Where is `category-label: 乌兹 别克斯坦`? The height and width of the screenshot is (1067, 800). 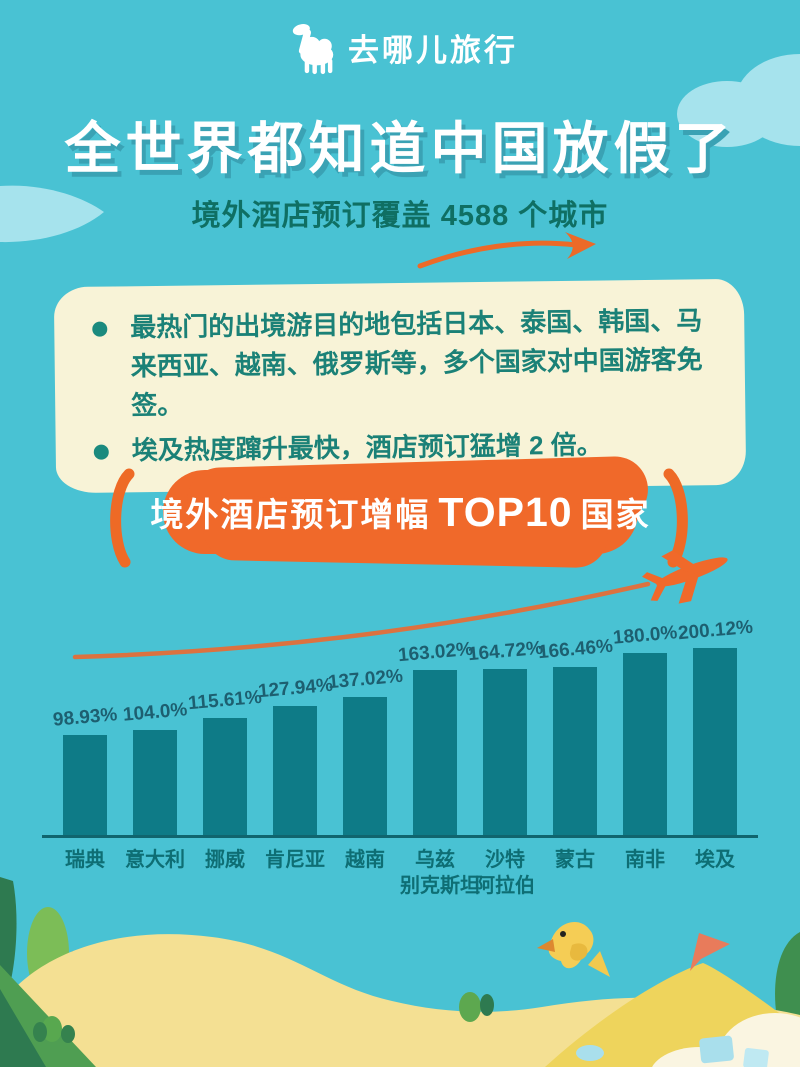
category-label: 乌兹 别克斯坦 is located at coordinates (440, 873).